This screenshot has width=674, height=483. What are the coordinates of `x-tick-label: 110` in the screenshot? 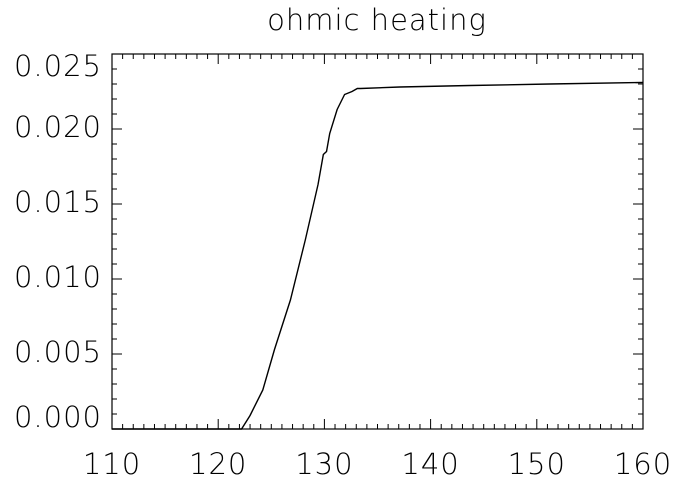 It's located at (112, 464).